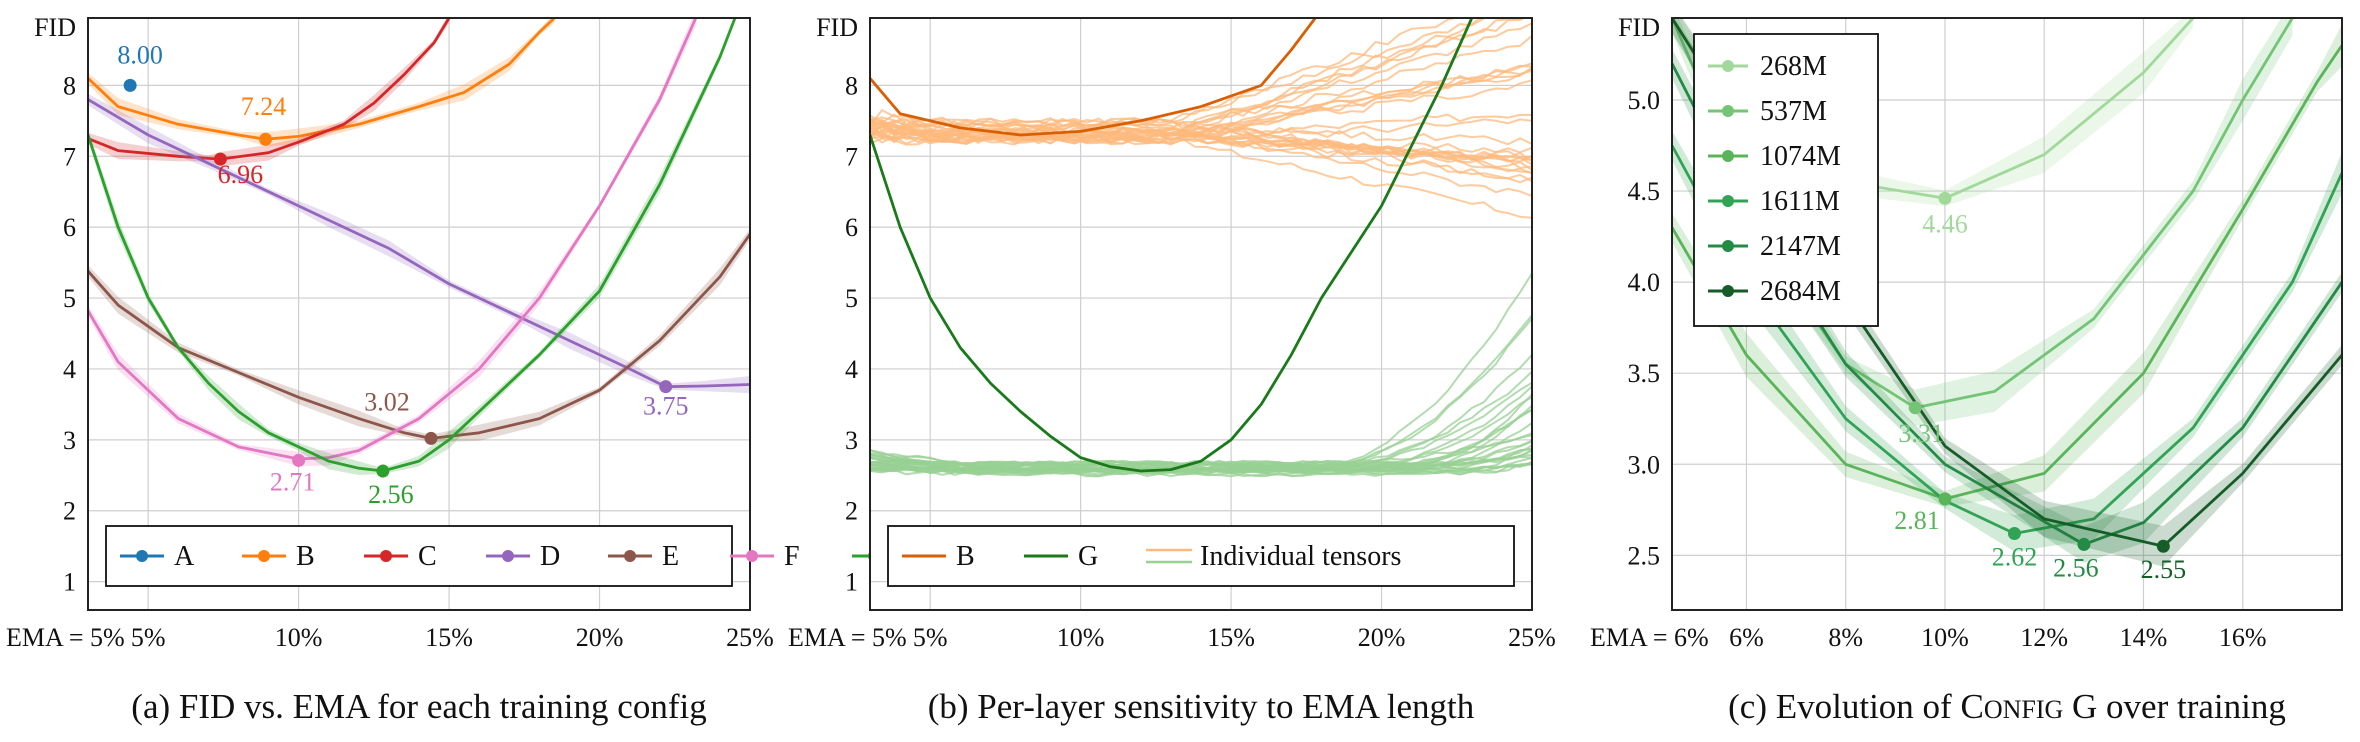 Image resolution: width=2360 pixels, height=742 pixels. What do you see at coordinates (1644, 373) in the screenshot?
I see `y-tick-label: 3.5` at bounding box center [1644, 373].